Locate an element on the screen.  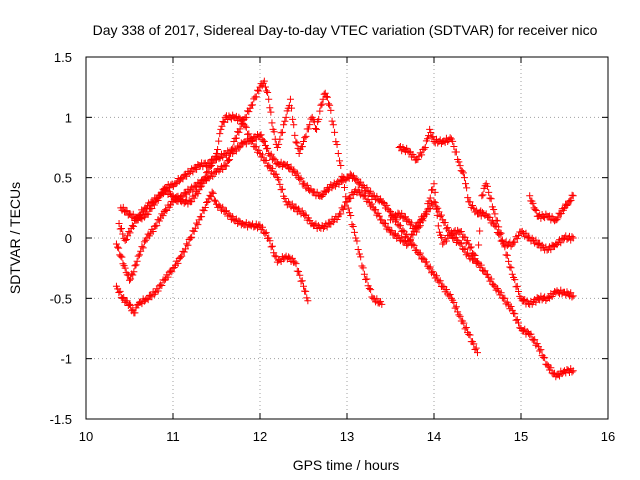
x-tick-label: 16 is located at coordinates (608, 436).